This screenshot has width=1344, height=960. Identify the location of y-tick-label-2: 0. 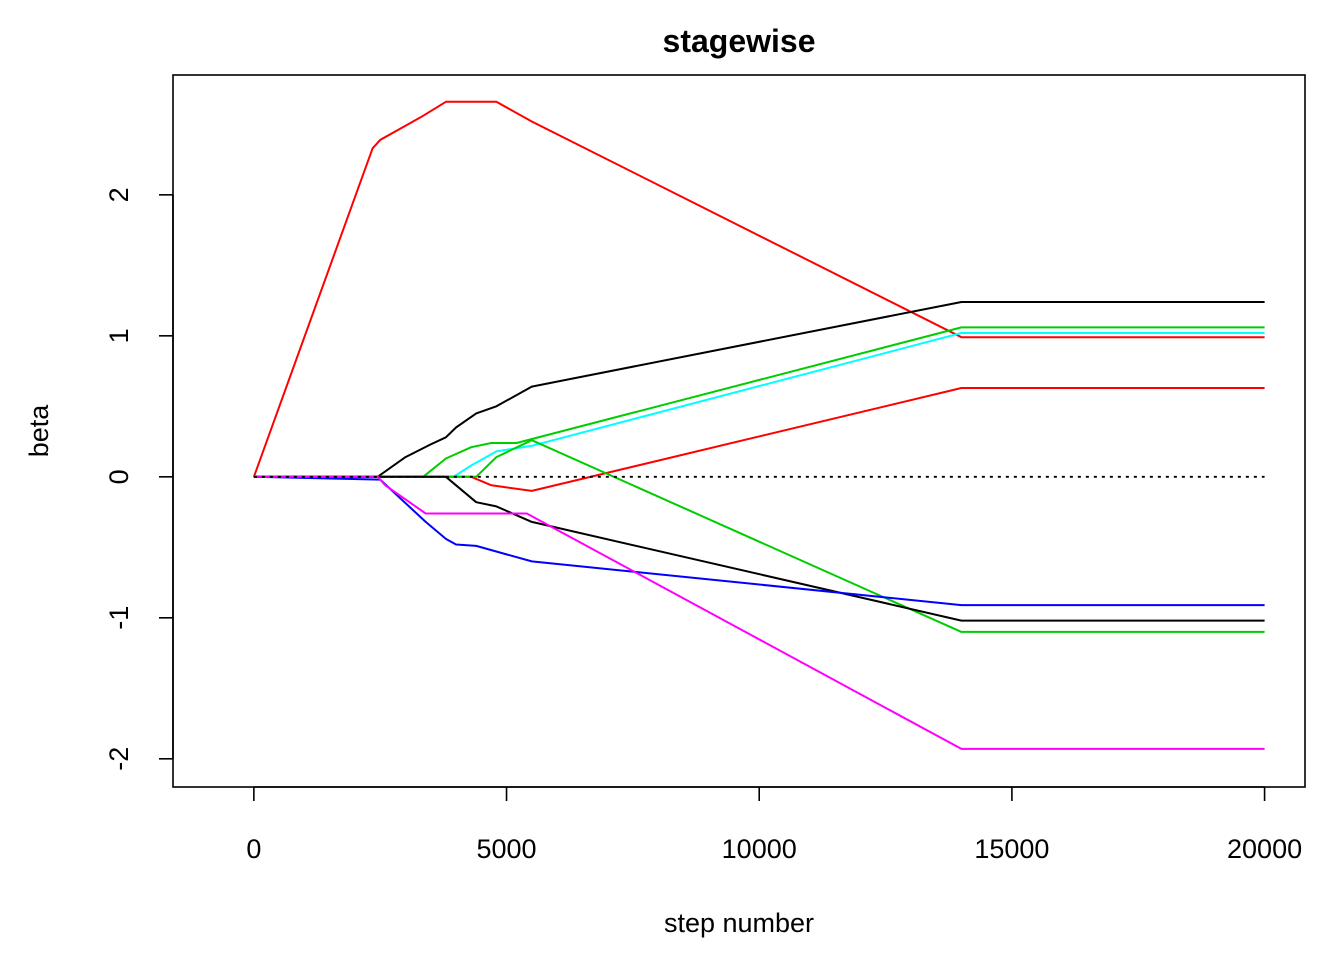
(119, 476).